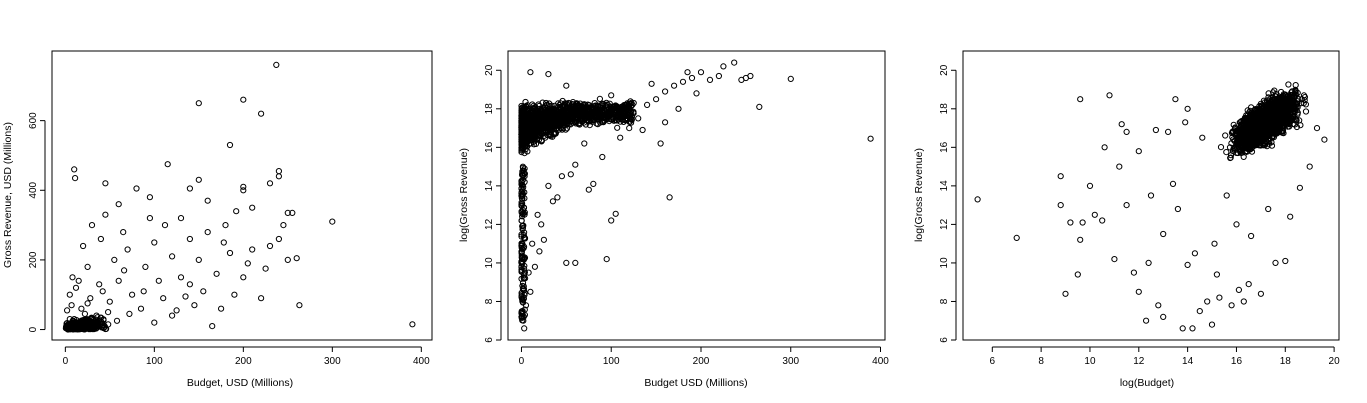 Image resolution: width=1367 pixels, height=403 pixels. I want to click on y-tick-label: 10, so click(489, 263).